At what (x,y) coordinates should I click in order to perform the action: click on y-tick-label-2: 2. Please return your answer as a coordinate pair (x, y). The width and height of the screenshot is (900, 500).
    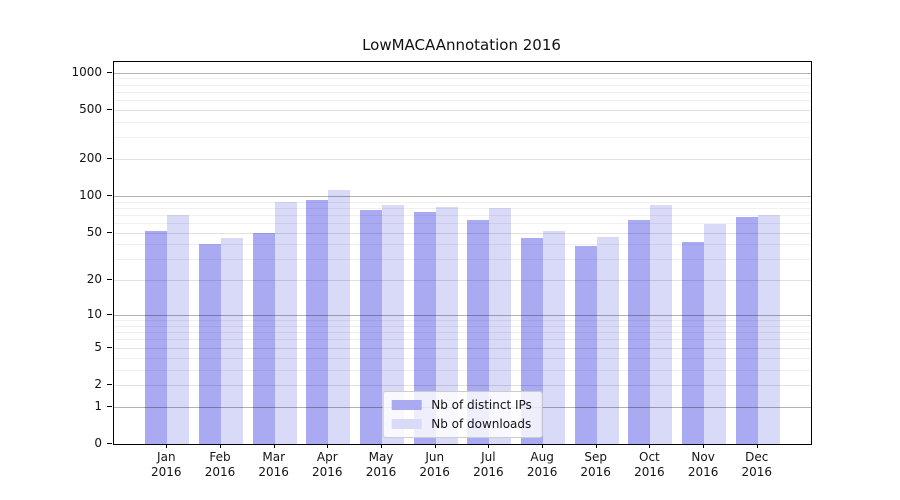
    Looking at the image, I should click on (98, 384).